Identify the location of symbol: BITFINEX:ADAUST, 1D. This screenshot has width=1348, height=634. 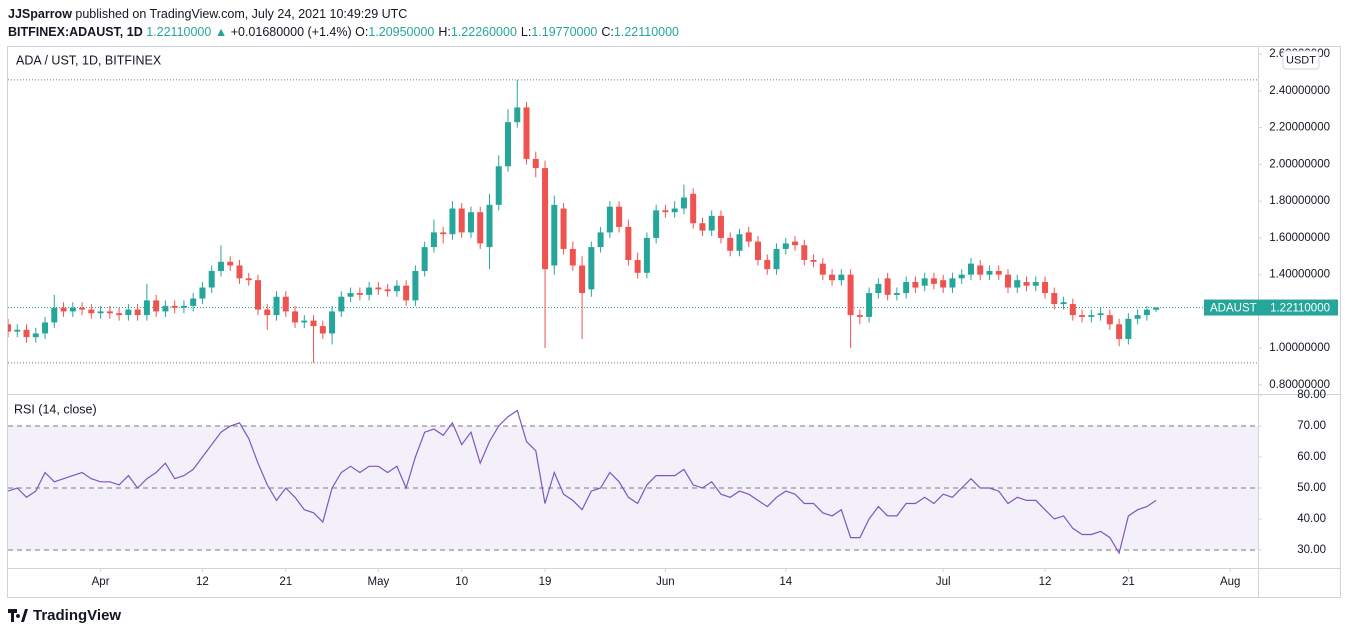
(75, 32).